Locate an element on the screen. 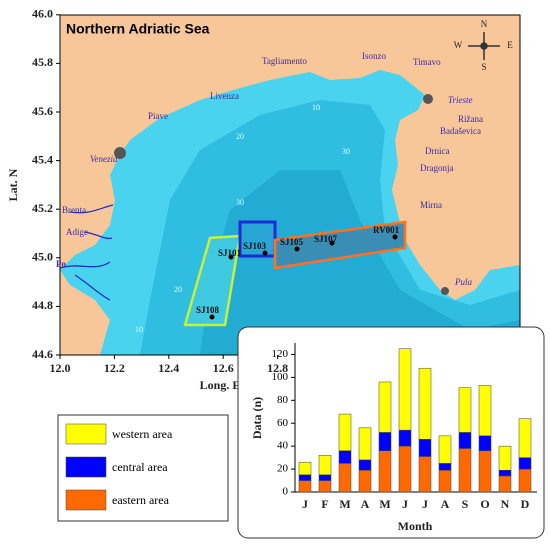  compass is located at coordinates (484, 46).